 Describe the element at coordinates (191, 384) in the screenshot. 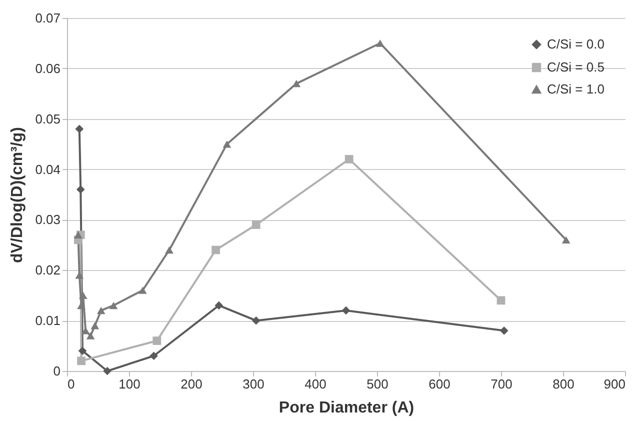

I see `x-tick-label: 200` at that location.